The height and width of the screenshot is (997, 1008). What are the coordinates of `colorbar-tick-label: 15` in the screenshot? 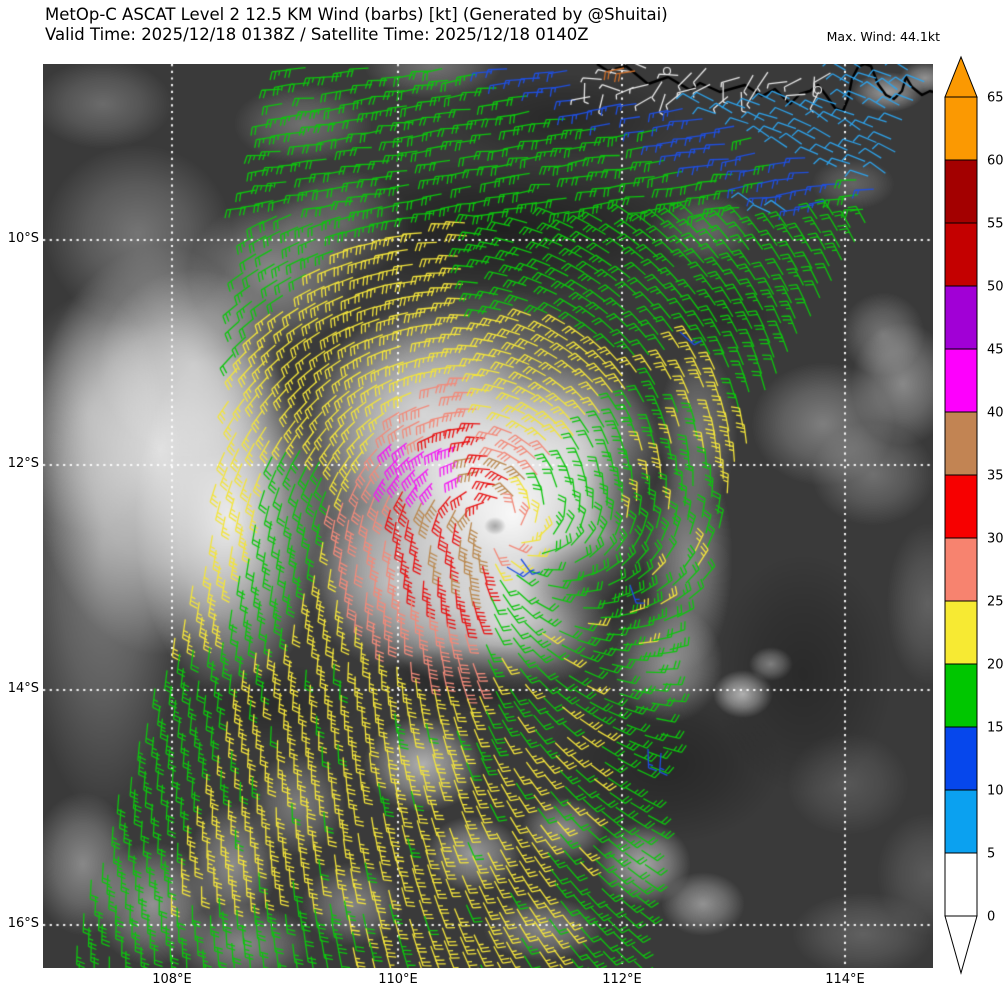 It's located at (995, 728).